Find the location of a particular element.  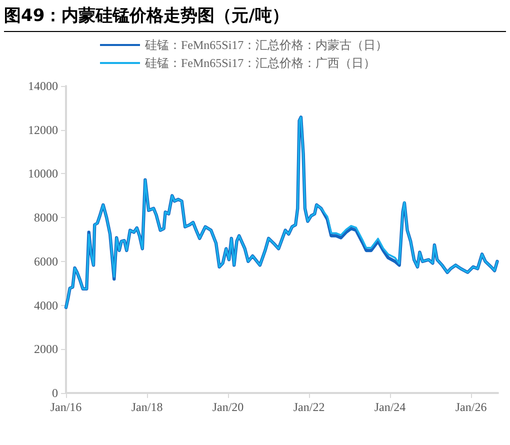

x-tick-label: Jan/18 is located at coordinates (147, 407).